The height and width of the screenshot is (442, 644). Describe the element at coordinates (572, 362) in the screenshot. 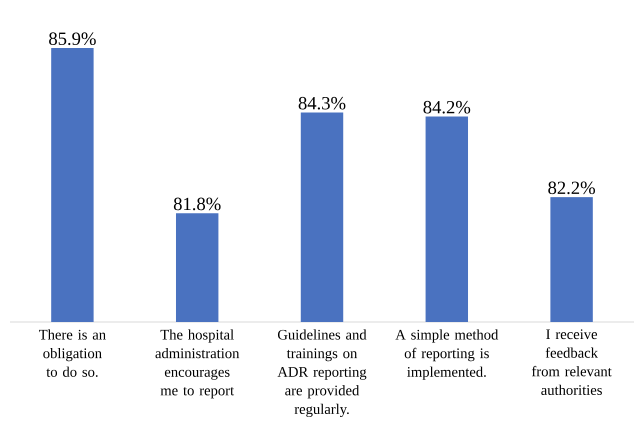

I see `x-tick-label: I receive feedback from relevant authorities` at that location.